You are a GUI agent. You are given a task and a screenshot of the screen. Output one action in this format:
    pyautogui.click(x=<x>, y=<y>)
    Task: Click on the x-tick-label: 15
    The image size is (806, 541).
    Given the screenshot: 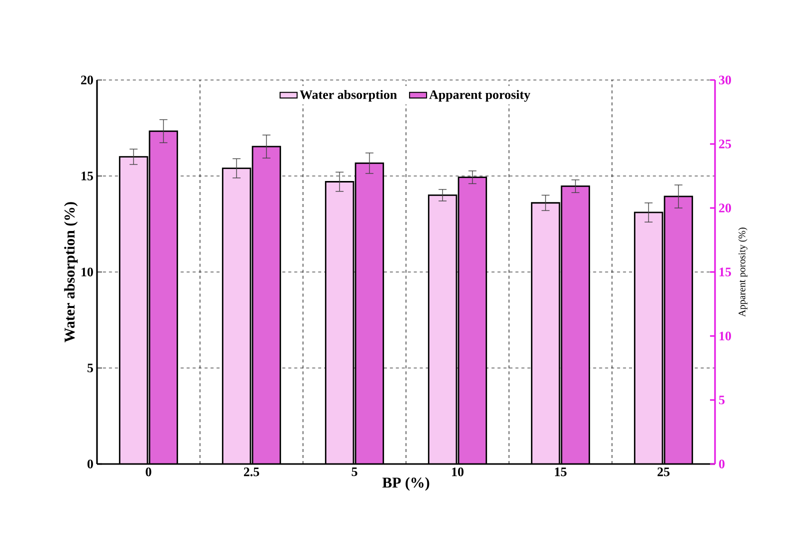 What is the action you would take?
    pyautogui.click(x=561, y=472)
    